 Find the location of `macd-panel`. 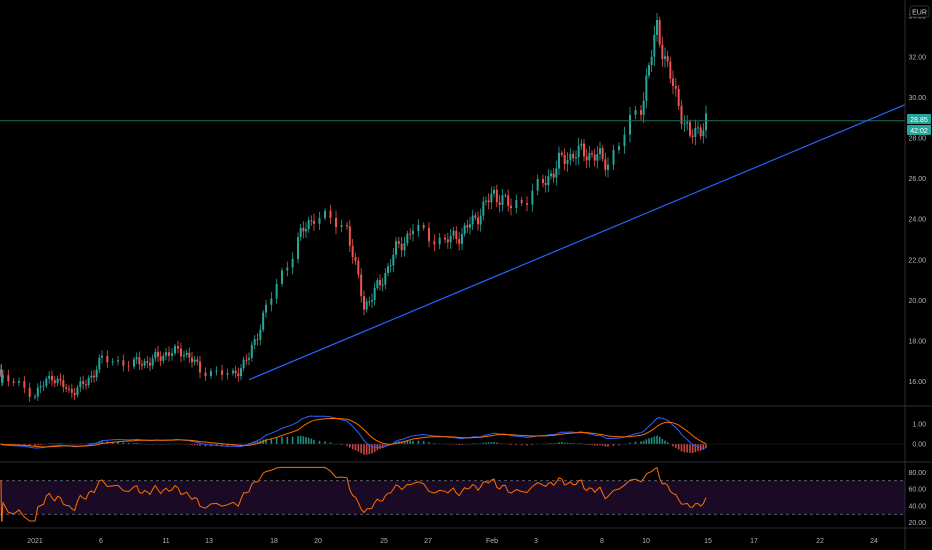

macd-panel is located at coordinates (452, 435).